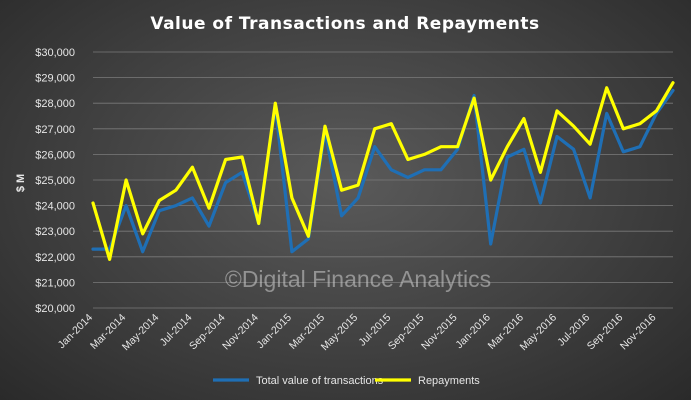  What do you see at coordinates (21, 183) in the screenshot?
I see `y-axis-label: $ M` at bounding box center [21, 183].